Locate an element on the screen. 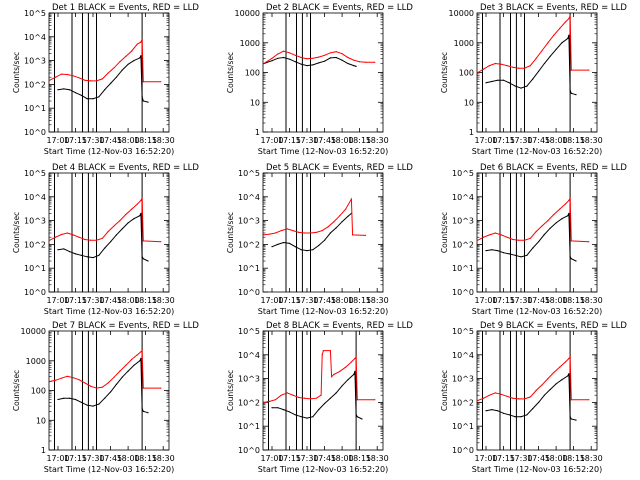 The image size is (640, 480). panel-title: Det 2 BLACK = Events, RED = LLD is located at coordinates (339, 8).